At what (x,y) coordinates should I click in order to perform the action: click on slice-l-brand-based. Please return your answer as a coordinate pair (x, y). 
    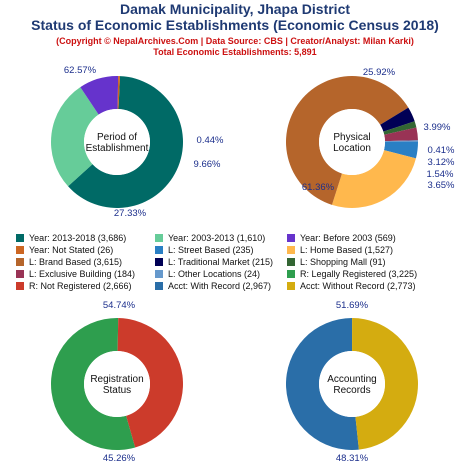
    Looking at the image, I should click on (347, 140).